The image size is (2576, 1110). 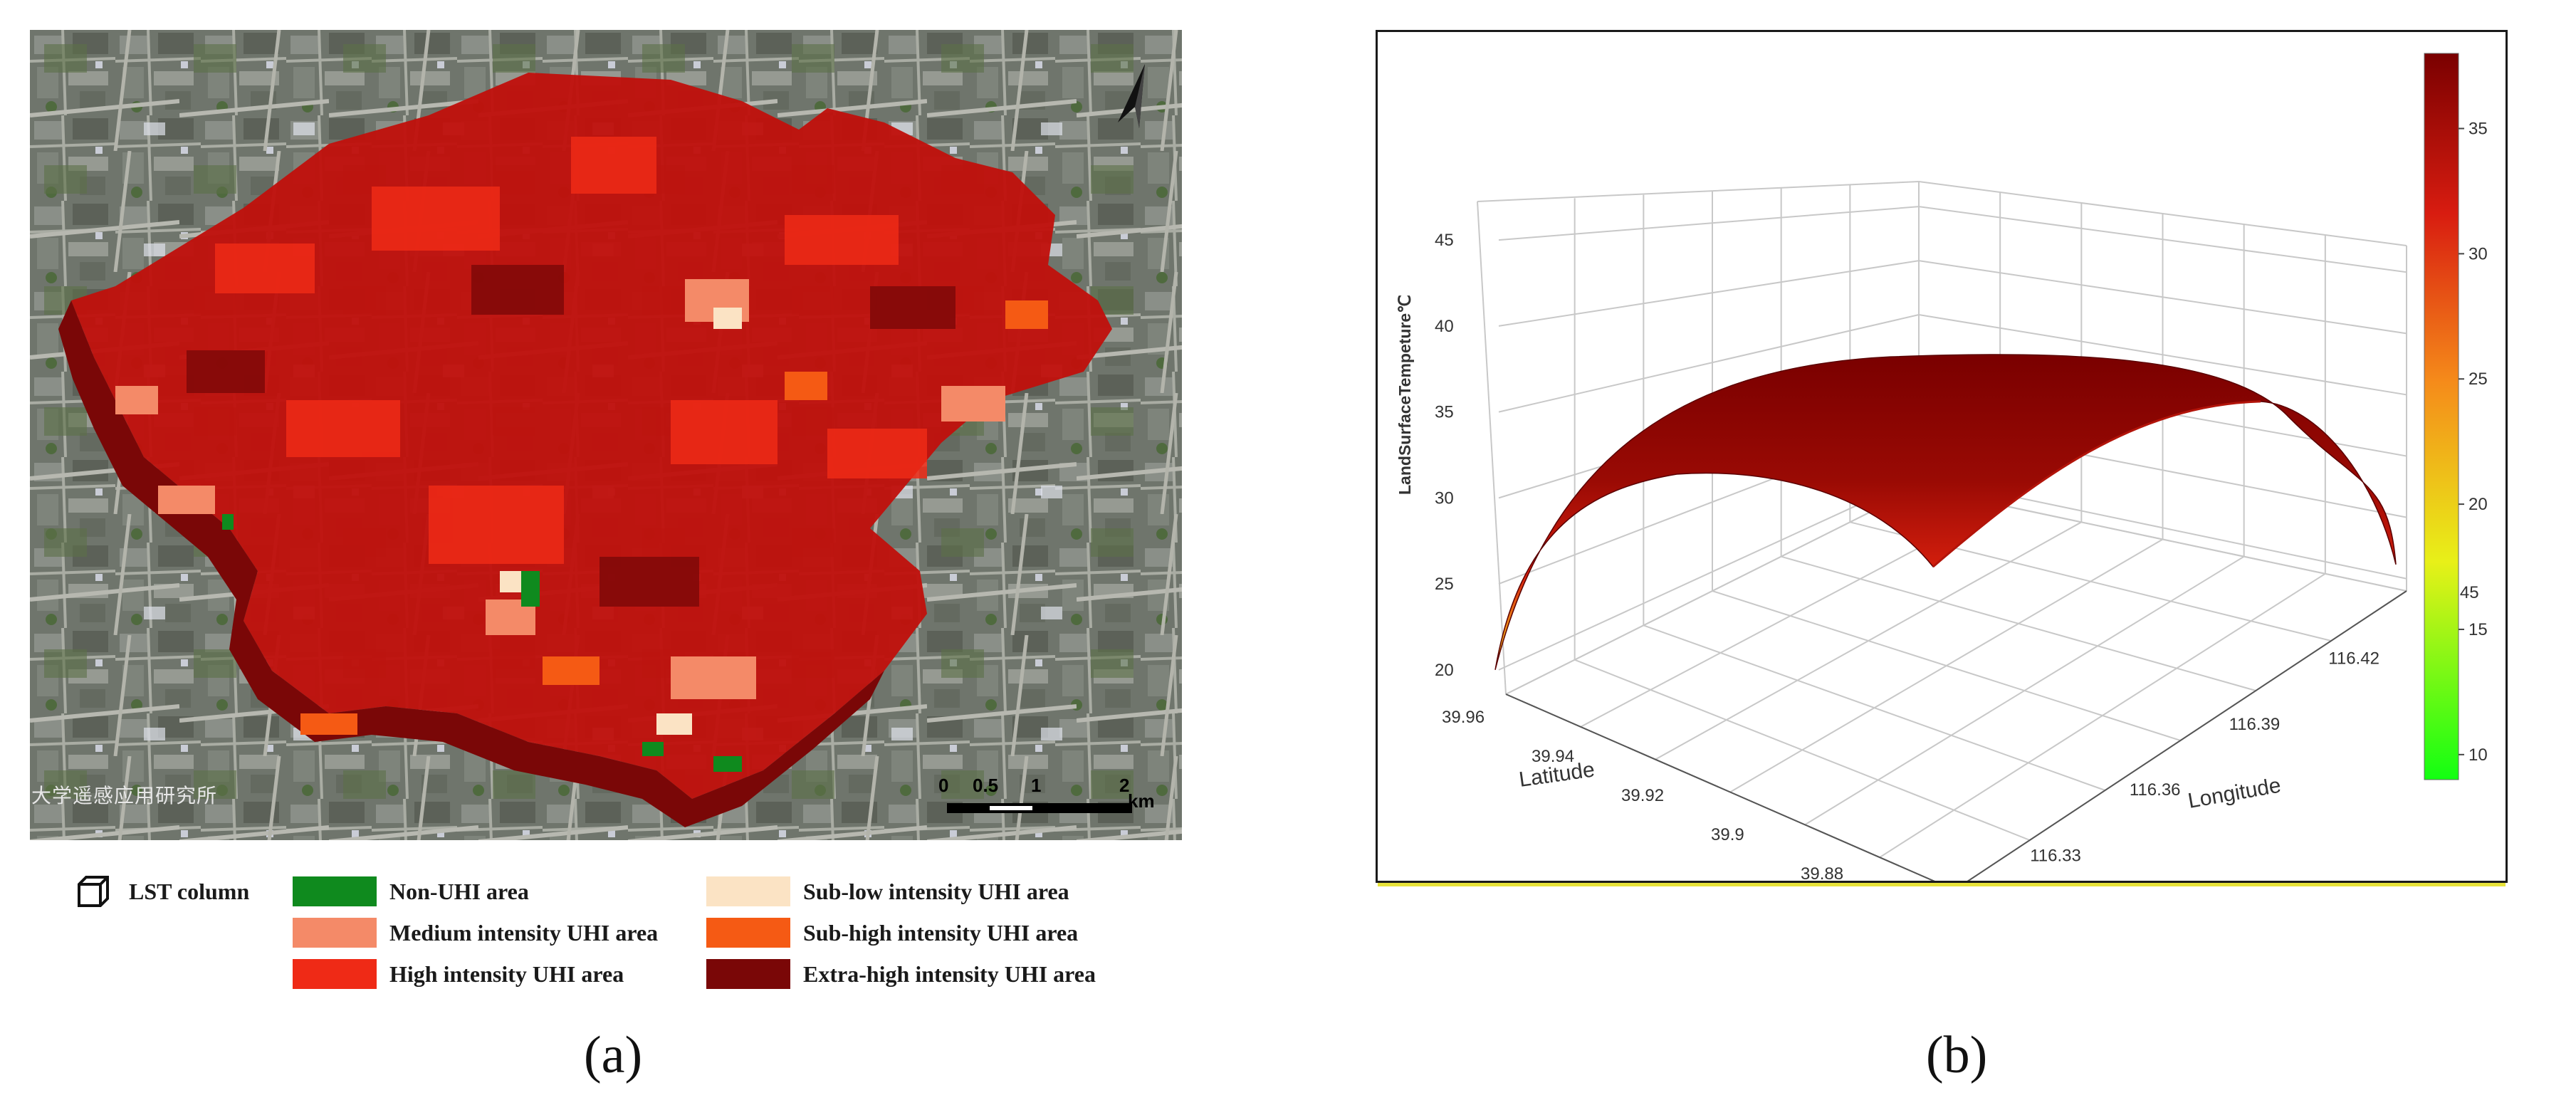 I want to click on surface-rim, so click(x=2096, y=484).